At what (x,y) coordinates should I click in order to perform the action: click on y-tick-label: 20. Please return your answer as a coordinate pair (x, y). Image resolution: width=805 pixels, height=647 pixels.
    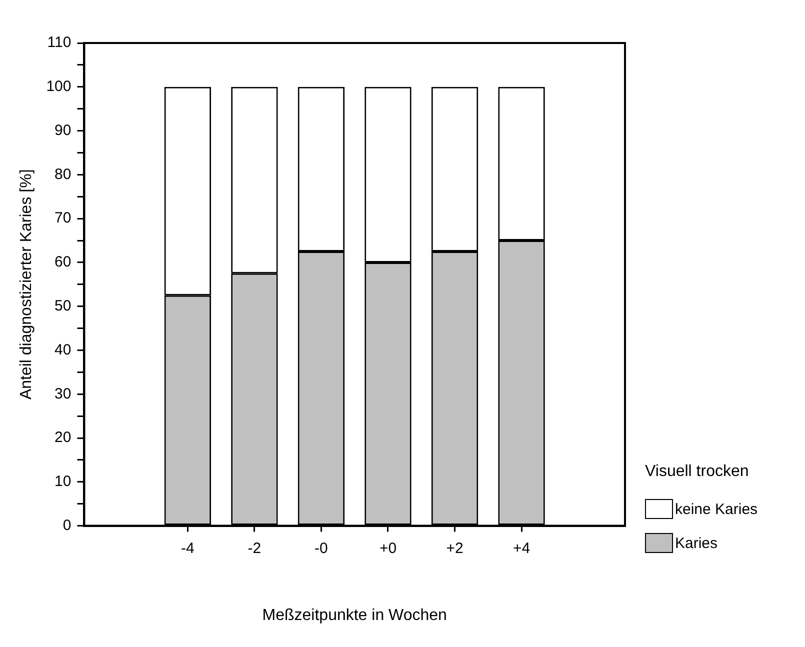
    Looking at the image, I should click on (63, 437).